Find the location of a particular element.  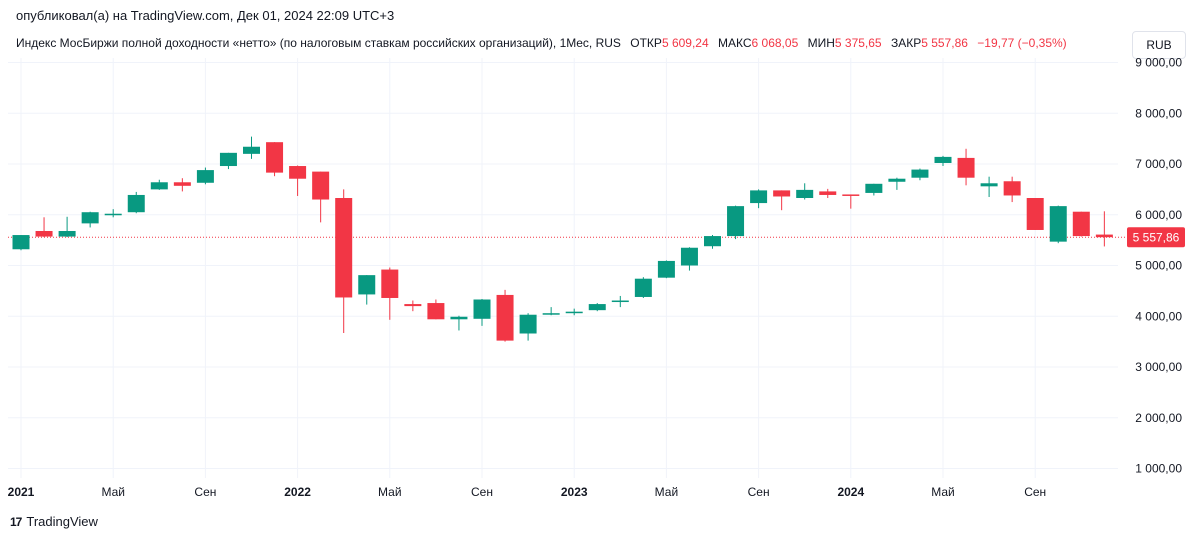

y-tick-label: 5 000,00 is located at coordinates (1158, 266).